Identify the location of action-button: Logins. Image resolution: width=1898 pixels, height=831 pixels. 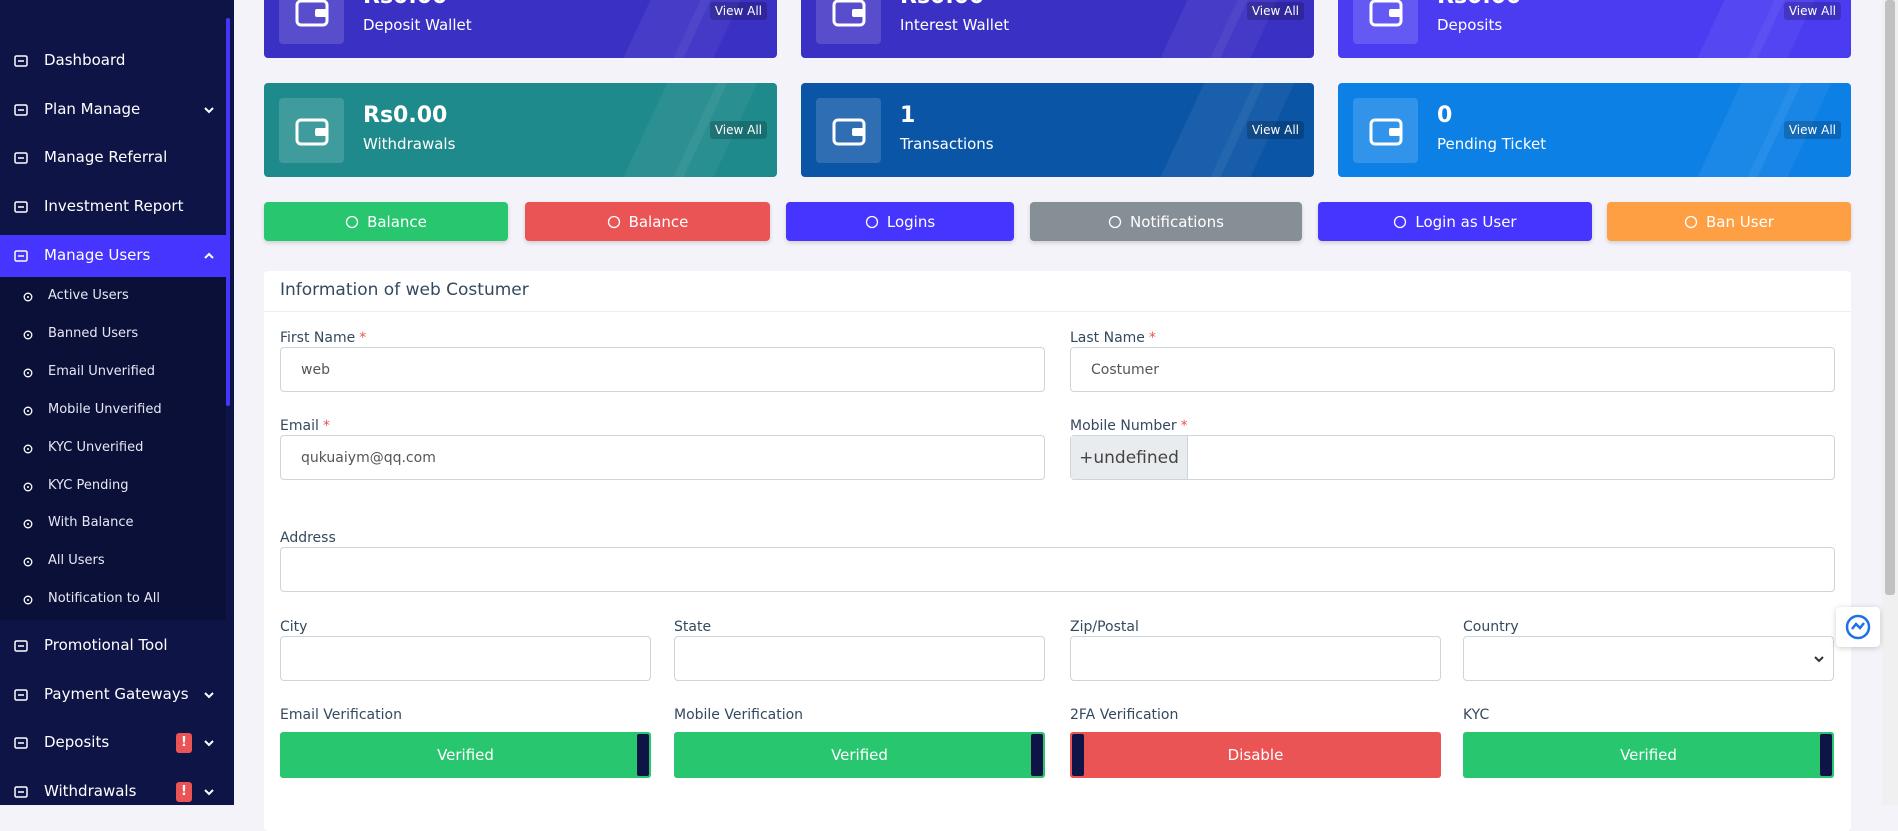
(900, 221).